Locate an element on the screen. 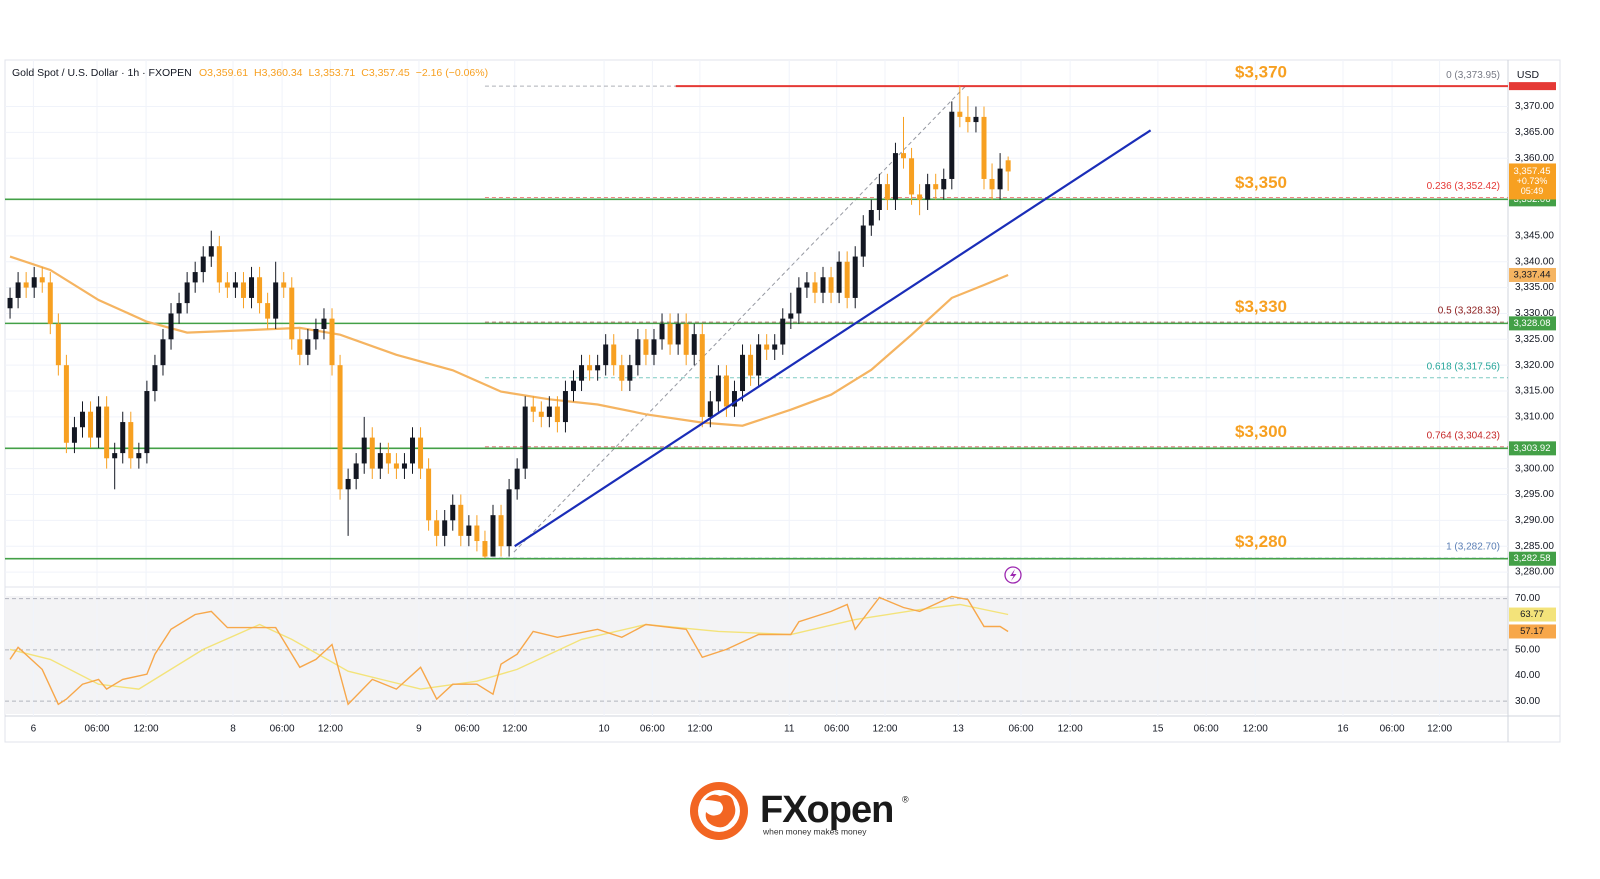 This screenshot has width=1600, height=879. rsi-line-label: 57.17 is located at coordinates (1532, 631).